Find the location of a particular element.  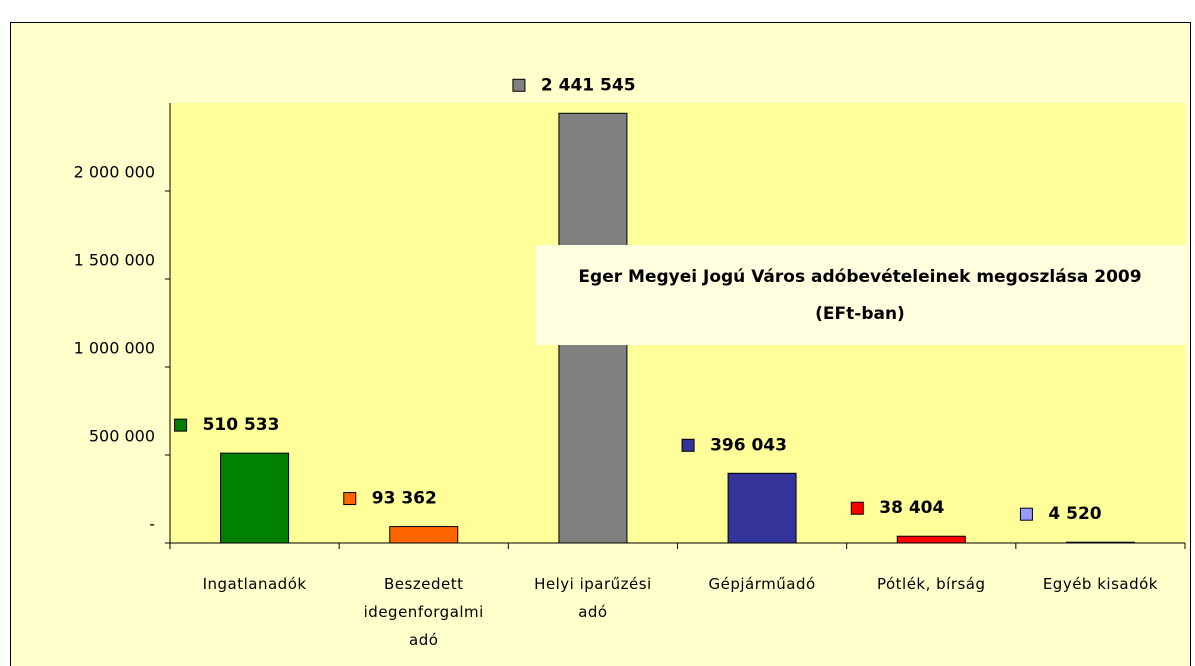

x-tick-label: Ingatlanadók is located at coordinates (254, 584).